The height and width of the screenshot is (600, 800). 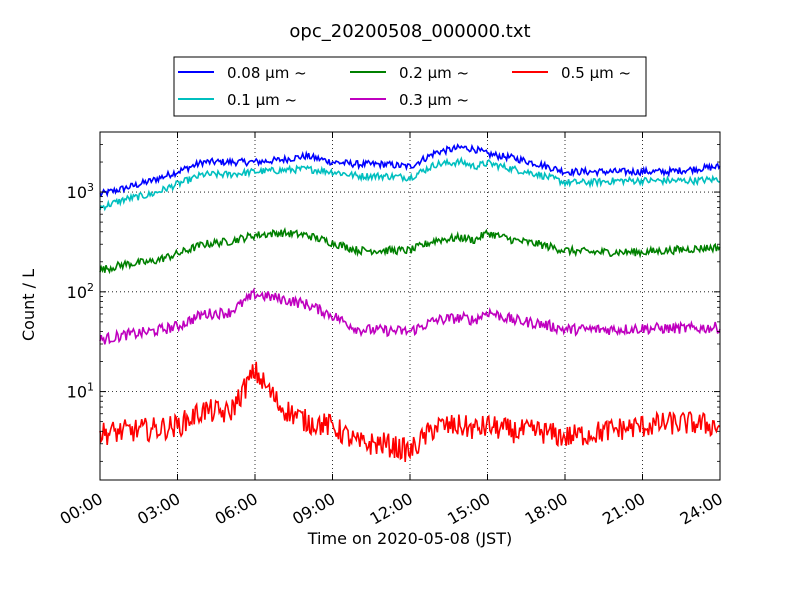 I want to click on y-axis-label: Count / L, so click(x=28, y=305).